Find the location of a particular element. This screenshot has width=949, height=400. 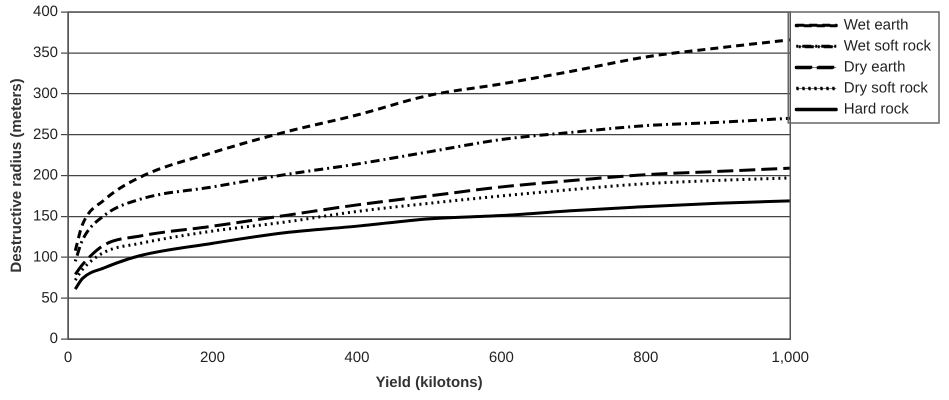

x-tick-label: 200 is located at coordinates (212, 357).